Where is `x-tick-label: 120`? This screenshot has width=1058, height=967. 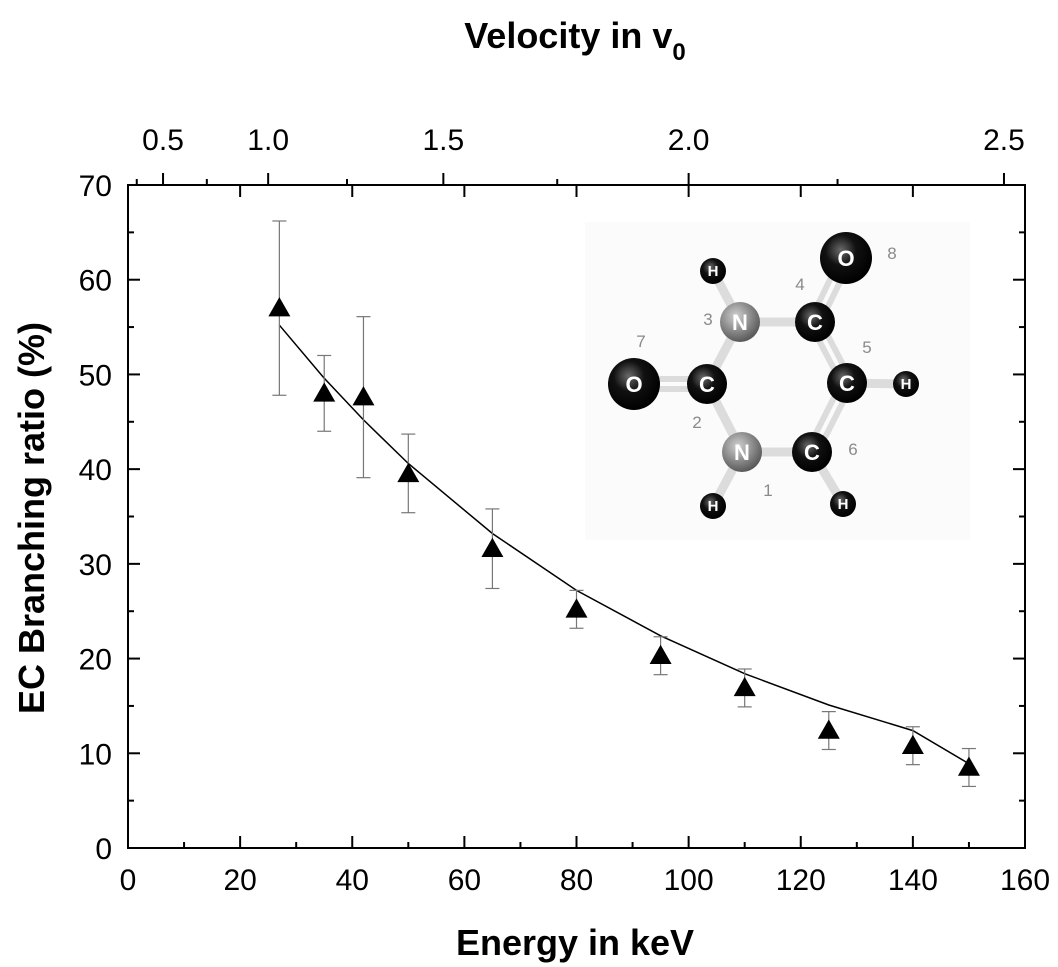 x-tick-label: 120 is located at coordinates (801, 880).